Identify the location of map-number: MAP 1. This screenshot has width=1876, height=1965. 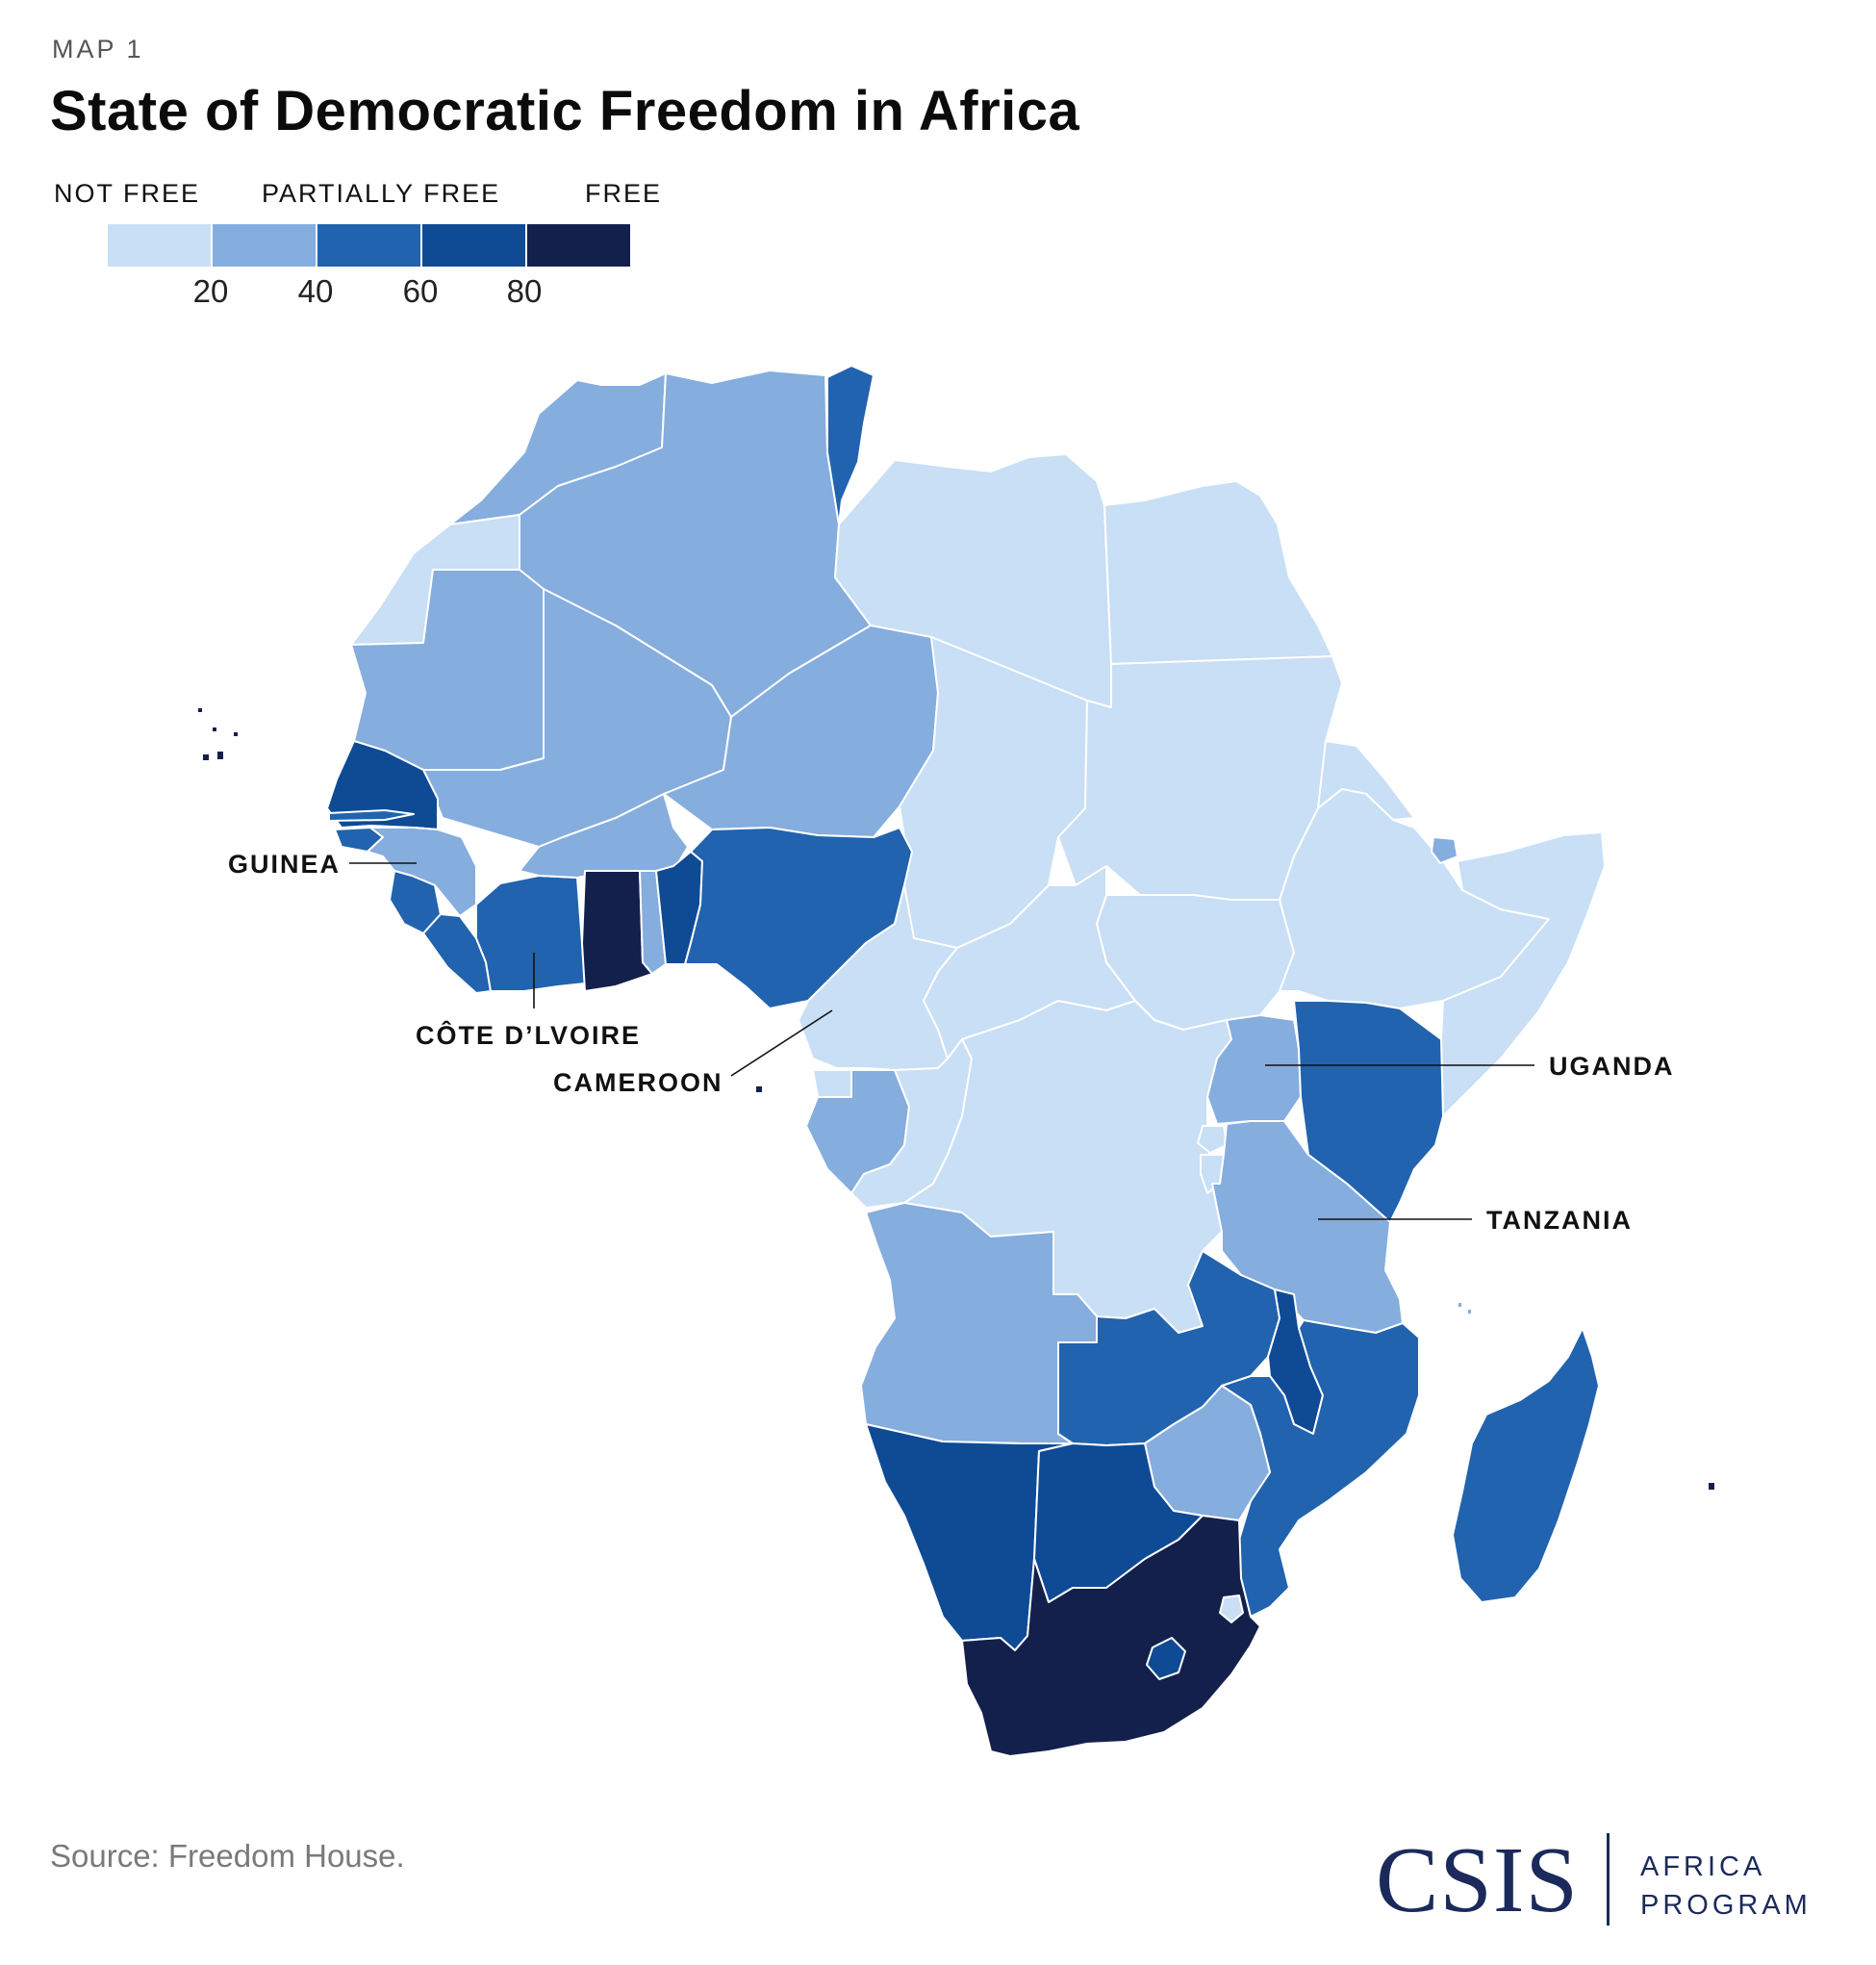
(98, 50).